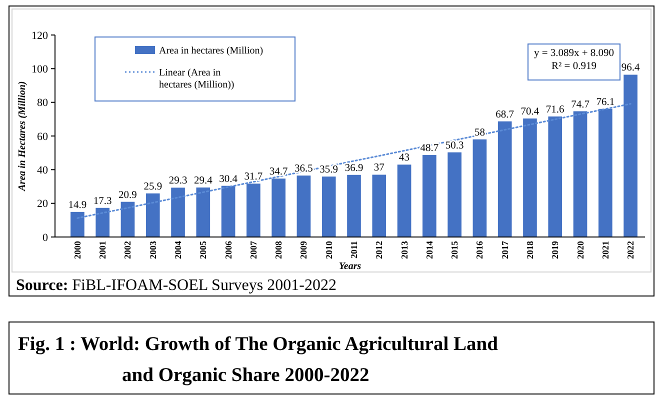 This screenshot has width=660, height=400. What do you see at coordinates (77, 205) in the screenshot?
I see `data-label: 14.9` at bounding box center [77, 205].